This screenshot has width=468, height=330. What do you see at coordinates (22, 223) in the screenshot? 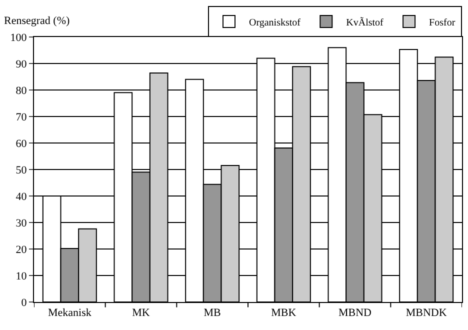
I see `y-tick-label: 30` at bounding box center [22, 223].